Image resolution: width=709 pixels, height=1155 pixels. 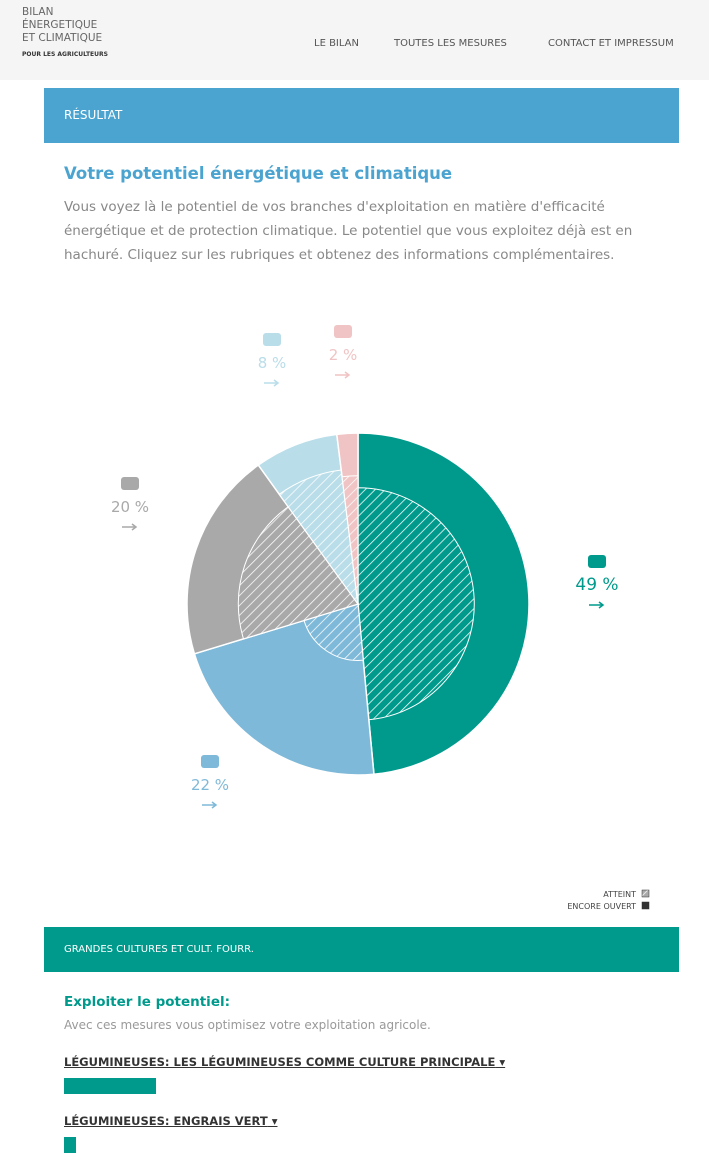 What do you see at coordinates (272, 363) in the screenshot?
I see `value-label: 8 %` at bounding box center [272, 363].